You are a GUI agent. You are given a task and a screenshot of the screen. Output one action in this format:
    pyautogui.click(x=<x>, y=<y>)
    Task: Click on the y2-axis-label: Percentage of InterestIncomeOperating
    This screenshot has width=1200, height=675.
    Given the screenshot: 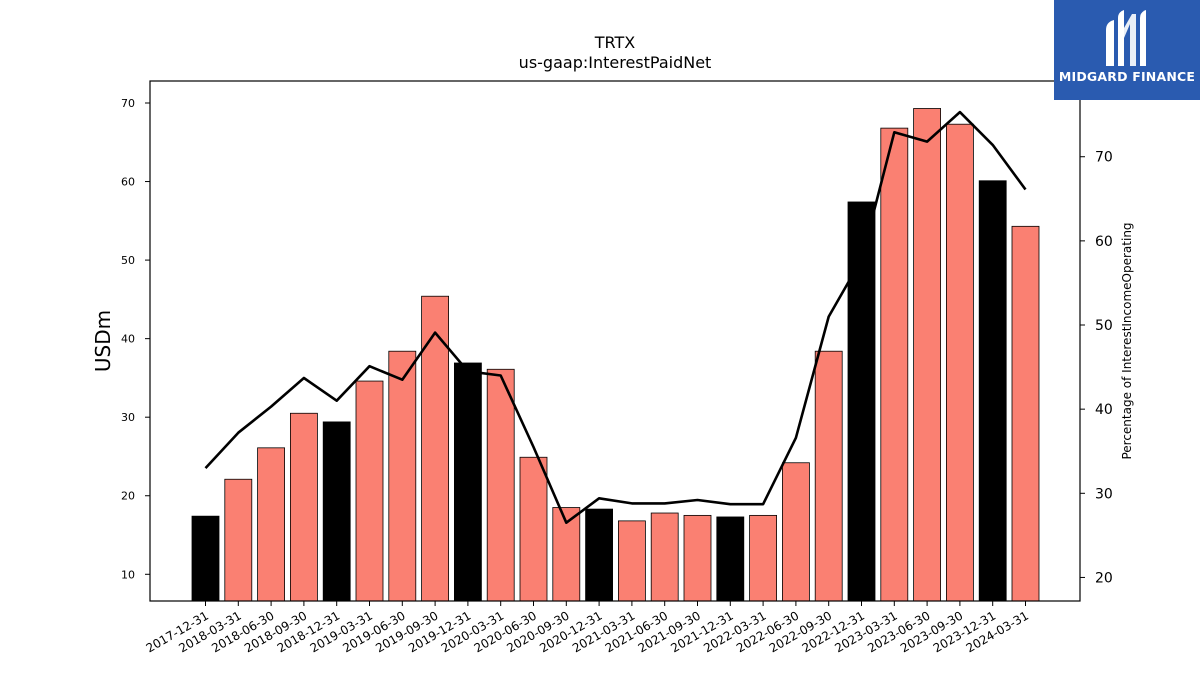 What is the action you would take?
    pyautogui.click(x=1127, y=340)
    